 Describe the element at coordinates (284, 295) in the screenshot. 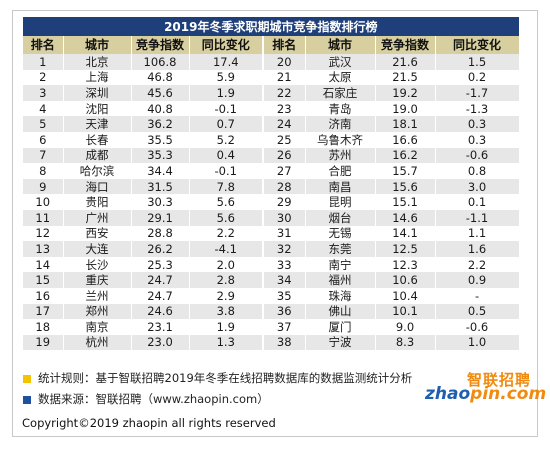

I see `rank-cell: 35` at that location.